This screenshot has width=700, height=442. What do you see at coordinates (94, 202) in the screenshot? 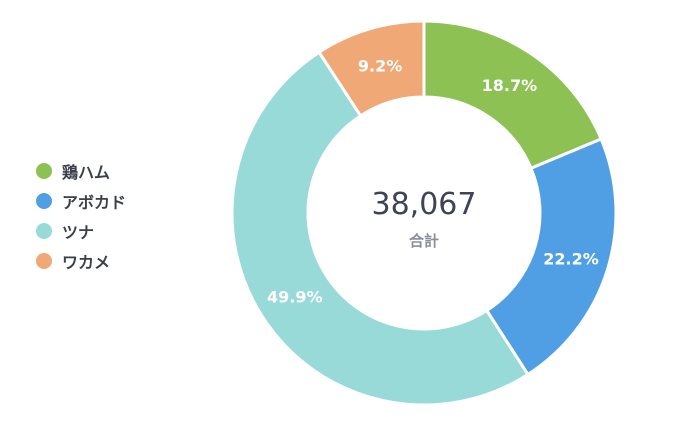
I see `legend-label: アボカド` at bounding box center [94, 202].